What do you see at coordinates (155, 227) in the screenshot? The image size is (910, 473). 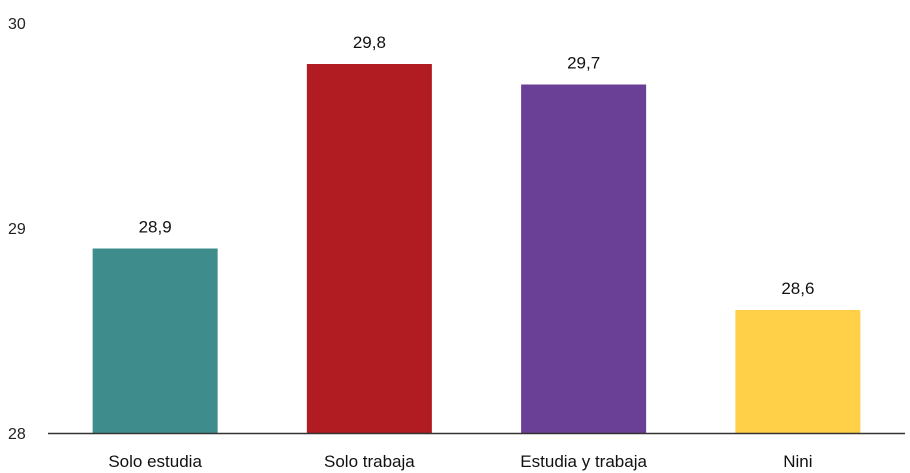 I see `bar-value-label: 28,9` at bounding box center [155, 227].